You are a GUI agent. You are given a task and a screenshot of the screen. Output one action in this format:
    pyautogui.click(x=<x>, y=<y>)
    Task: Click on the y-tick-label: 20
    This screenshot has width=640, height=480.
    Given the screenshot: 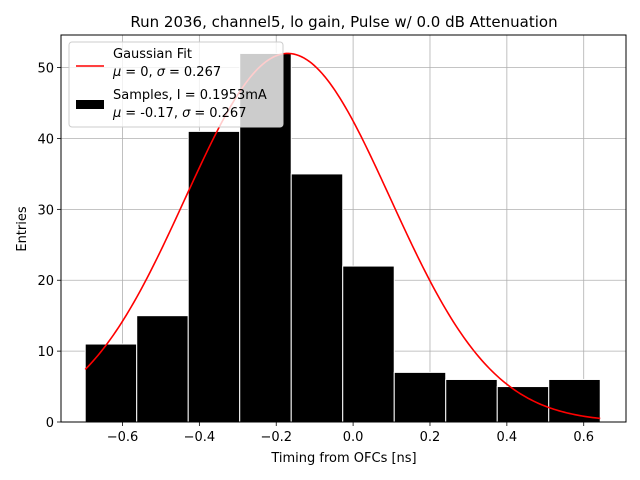 What is the action you would take?
    pyautogui.click(x=45, y=281)
    